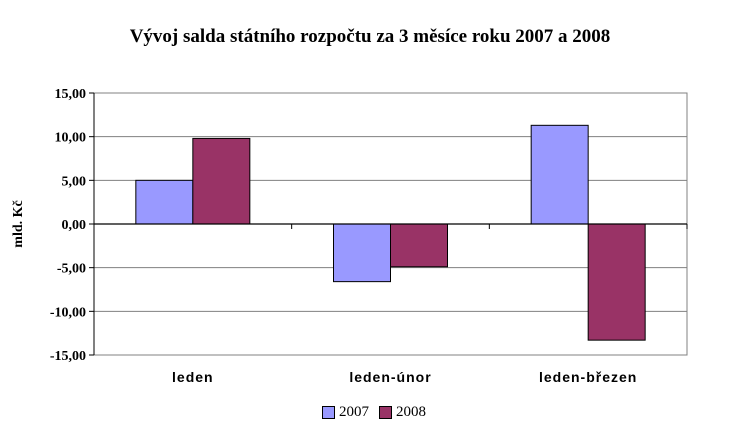 The height and width of the screenshot is (437, 740). Describe the element at coordinates (71, 269) in the screenshot. I see `y-tick-label: -5,00` at that location.